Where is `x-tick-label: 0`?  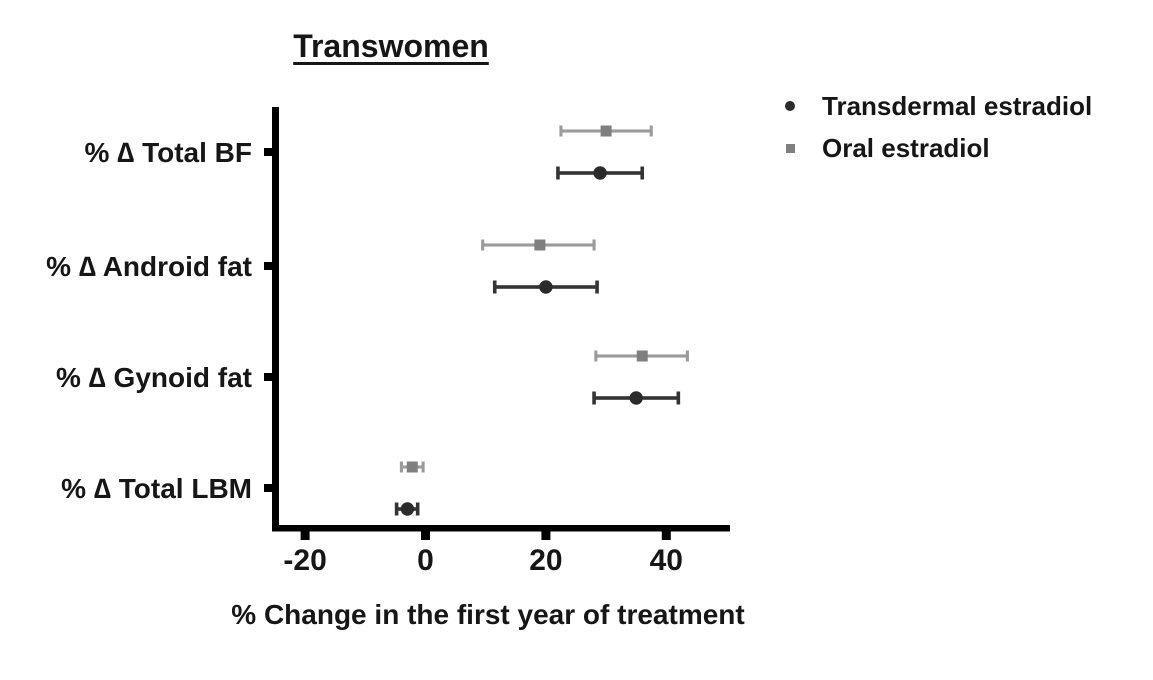
x-tick-label: 0 is located at coordinates (425, 560).